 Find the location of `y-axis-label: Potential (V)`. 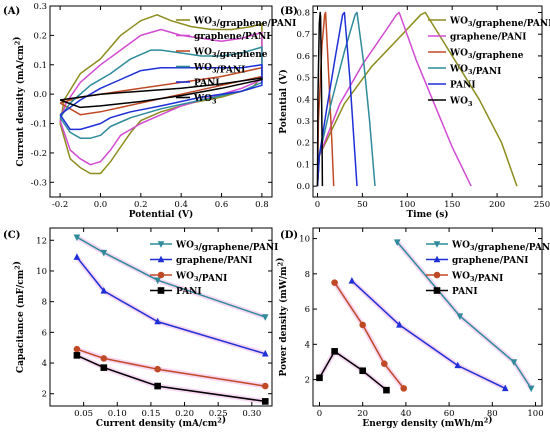

y-axis-label: Potential (V) is located at coordinates (283, 101).